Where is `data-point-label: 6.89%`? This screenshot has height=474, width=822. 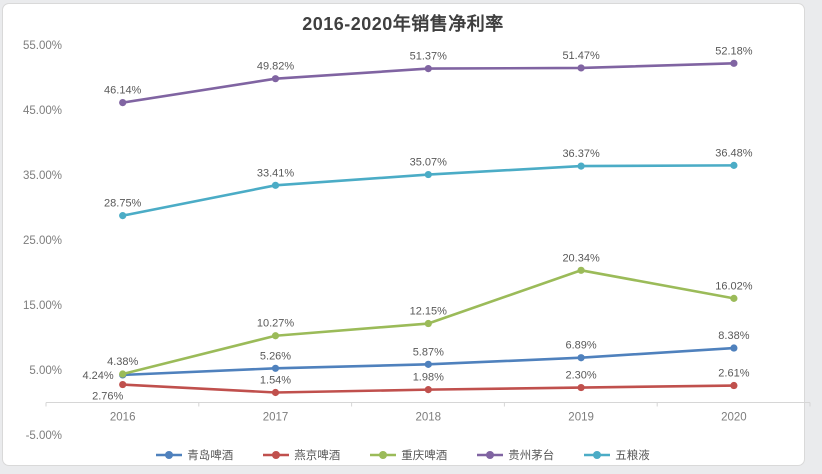 data-point-label: 6.89% is located at coordinates (580, 346).